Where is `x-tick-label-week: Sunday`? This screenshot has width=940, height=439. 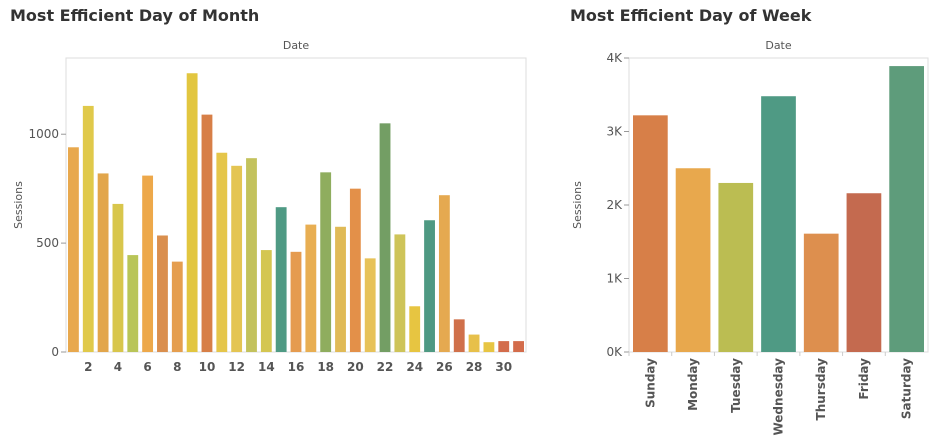 x-tick-label-week: Sunday is located at coordinates (650, 383).